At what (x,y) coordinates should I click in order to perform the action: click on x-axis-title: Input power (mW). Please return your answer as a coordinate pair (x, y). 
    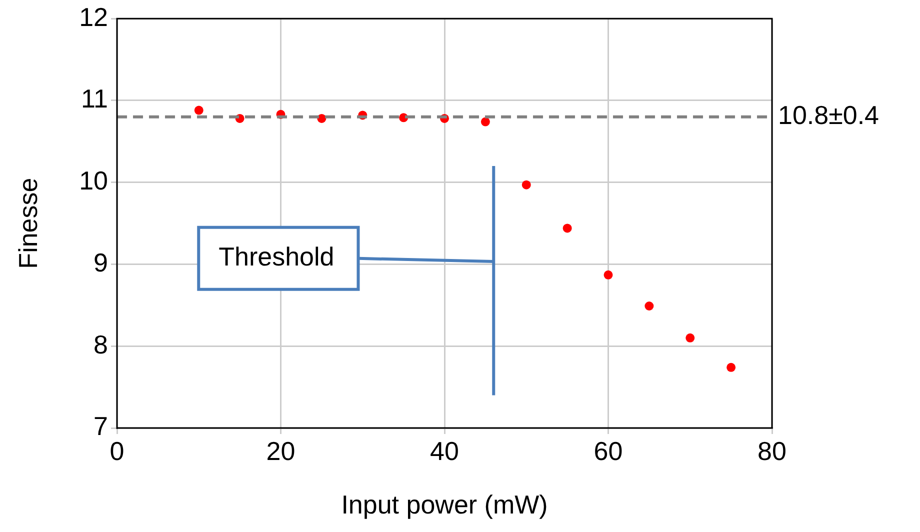
    Looking at the image, I should click on (444, 505).